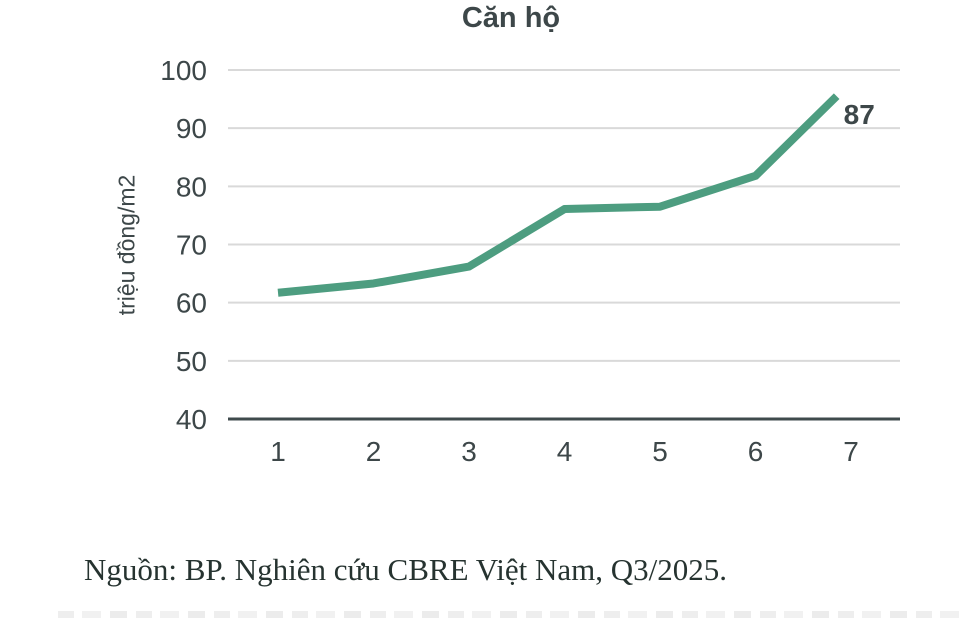  I want to click on x-tick-label: 5, so click(660, 451).